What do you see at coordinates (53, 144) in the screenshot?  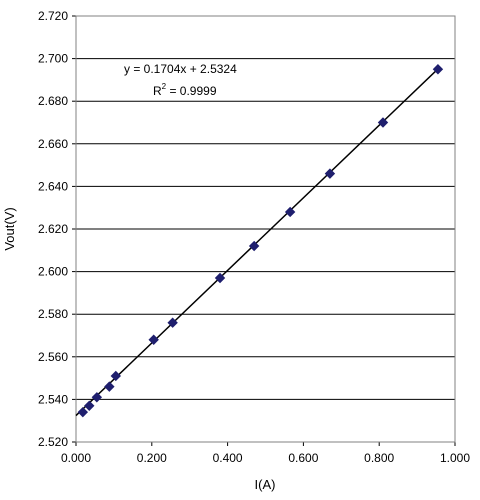 I see `y-tick-label: 2.660` at bounding box center [53, 144].